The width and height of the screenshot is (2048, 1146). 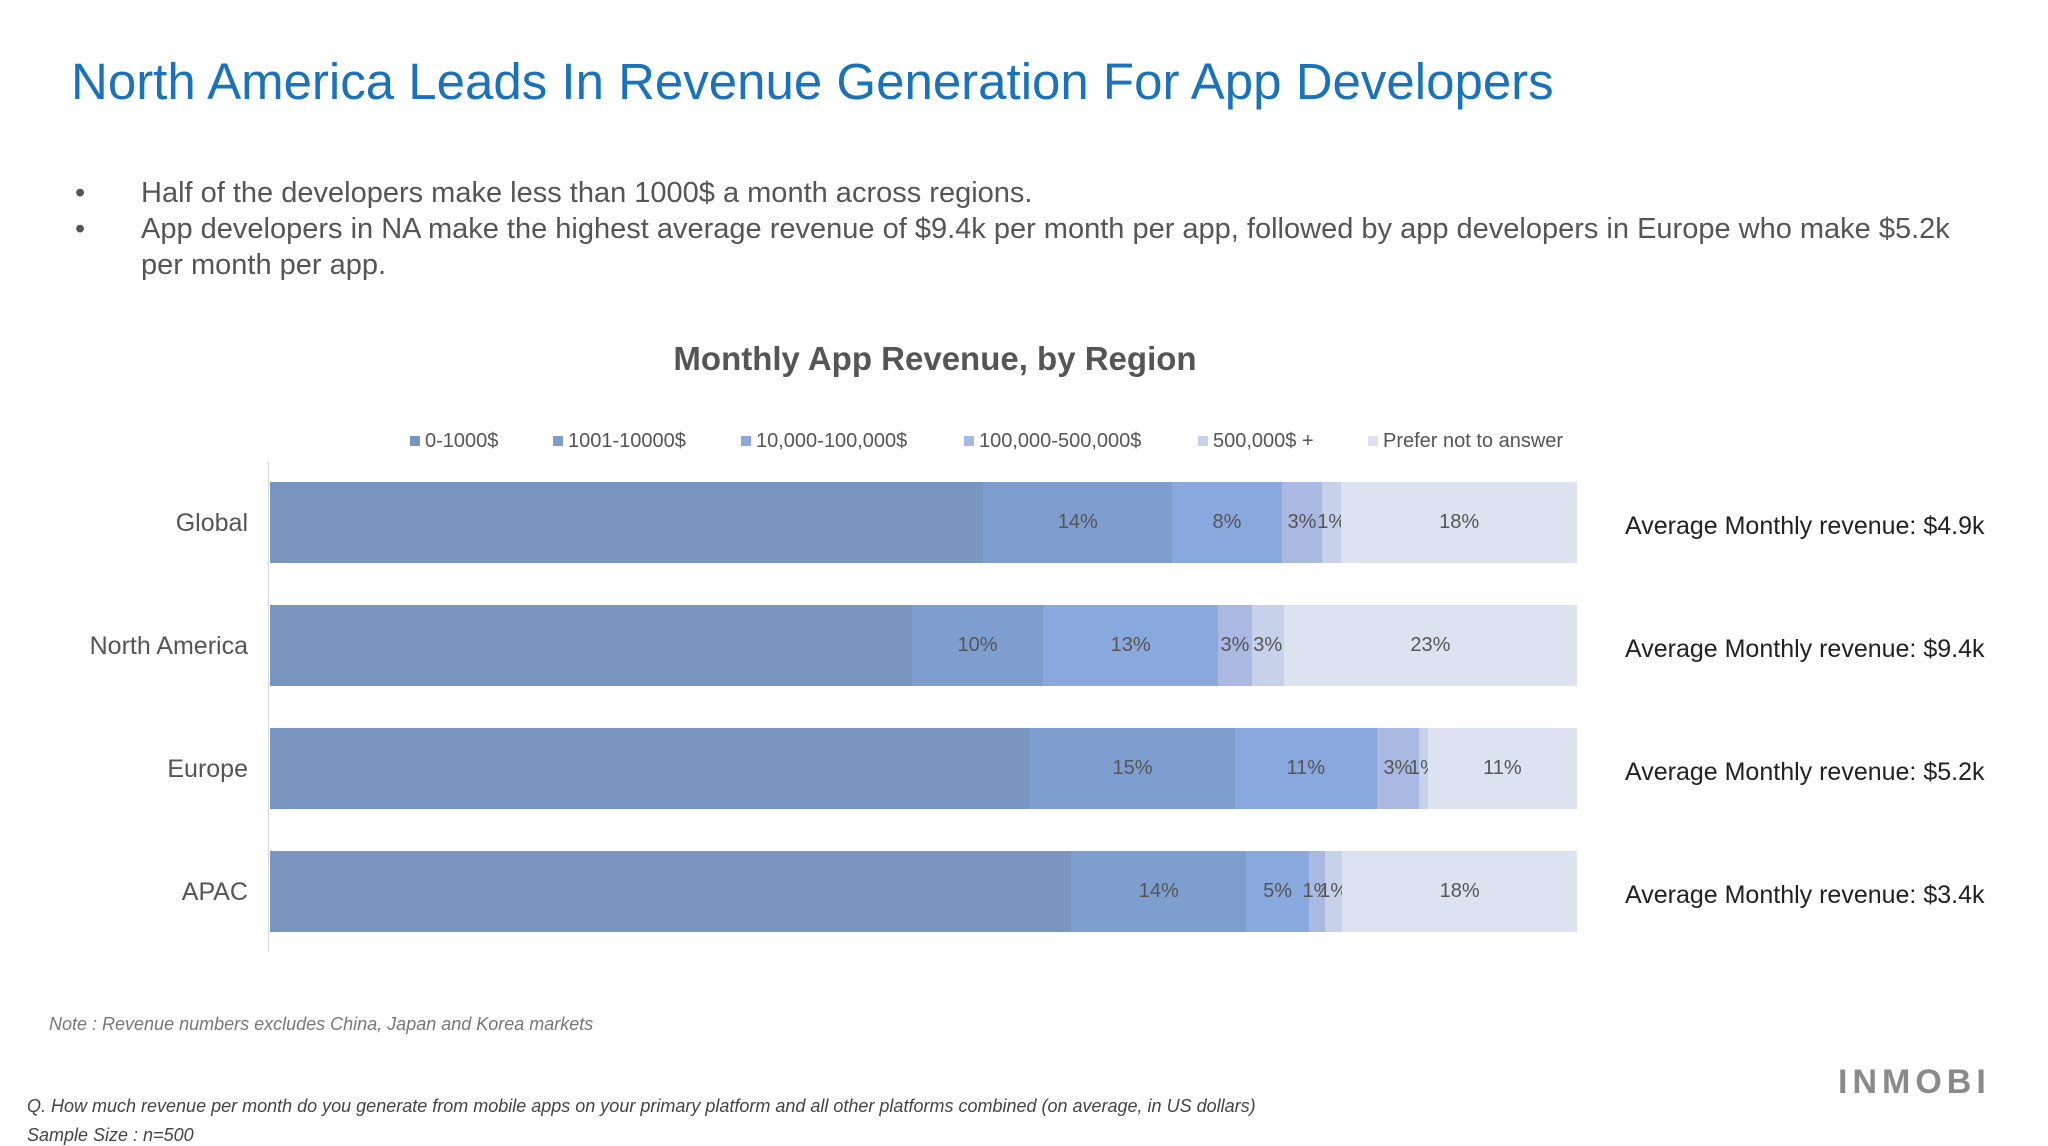 I want to click on legend-item: Prefer not to answer, so click(x=1465, y=441).